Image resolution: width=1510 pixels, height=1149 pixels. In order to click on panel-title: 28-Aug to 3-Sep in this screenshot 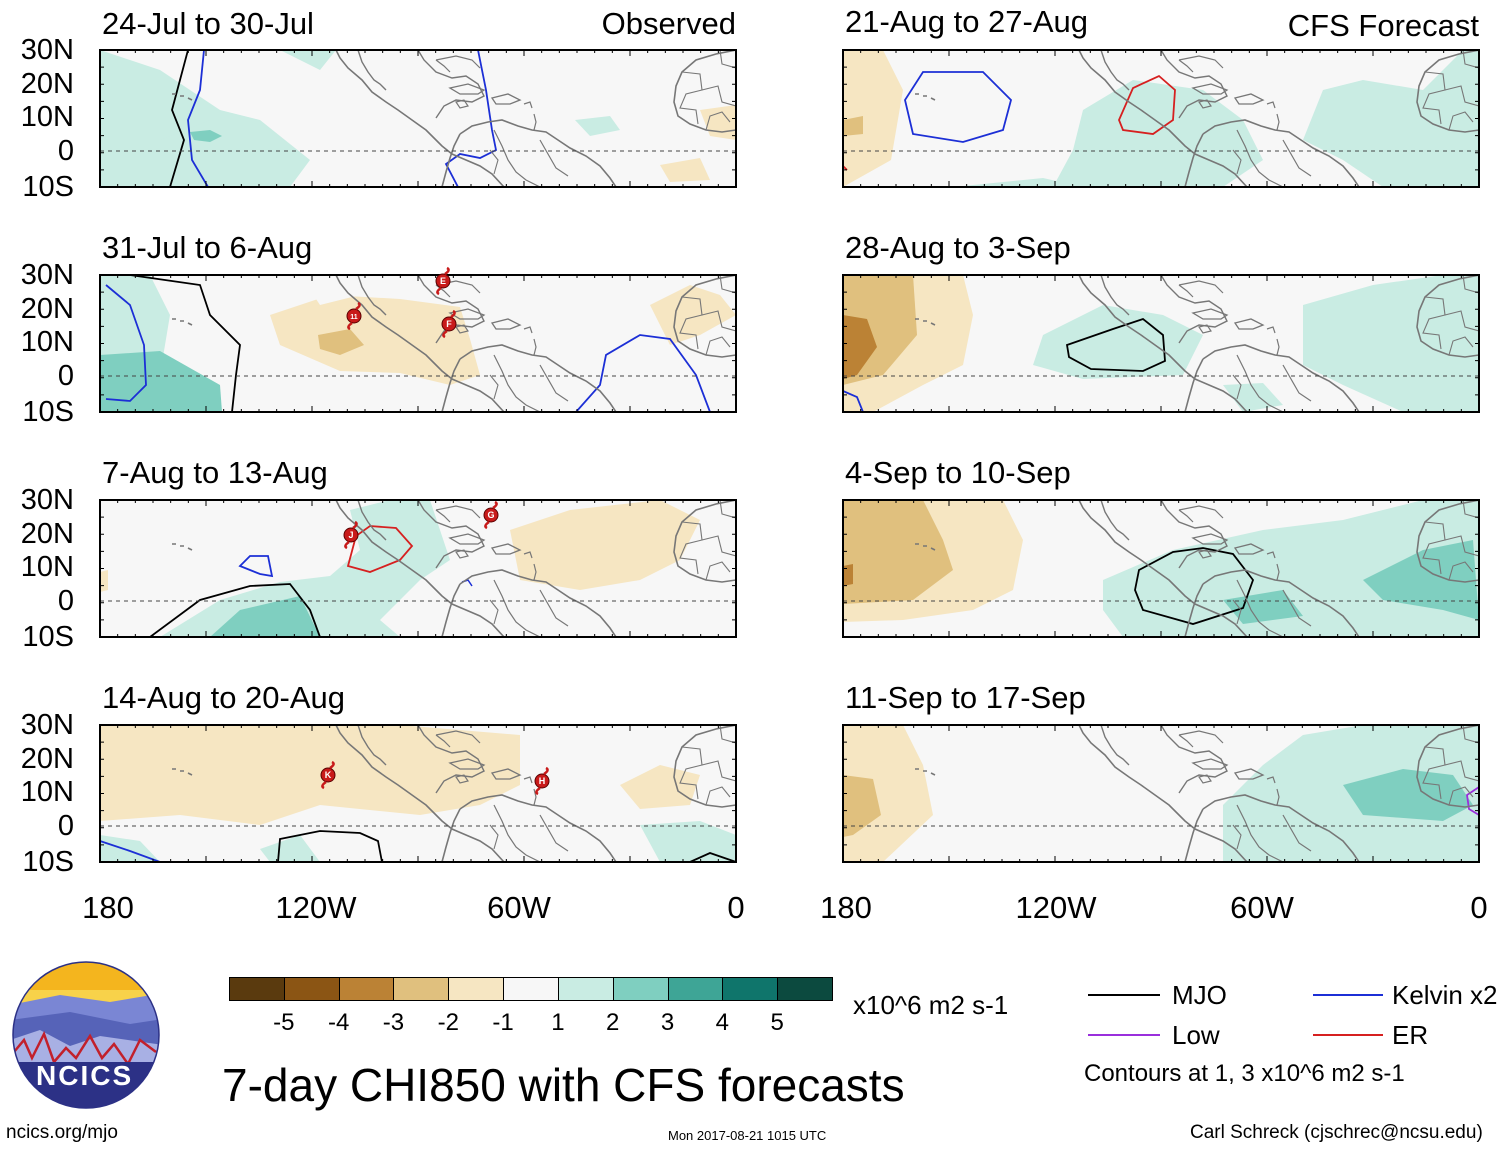, I will do `click(958, 247)`.